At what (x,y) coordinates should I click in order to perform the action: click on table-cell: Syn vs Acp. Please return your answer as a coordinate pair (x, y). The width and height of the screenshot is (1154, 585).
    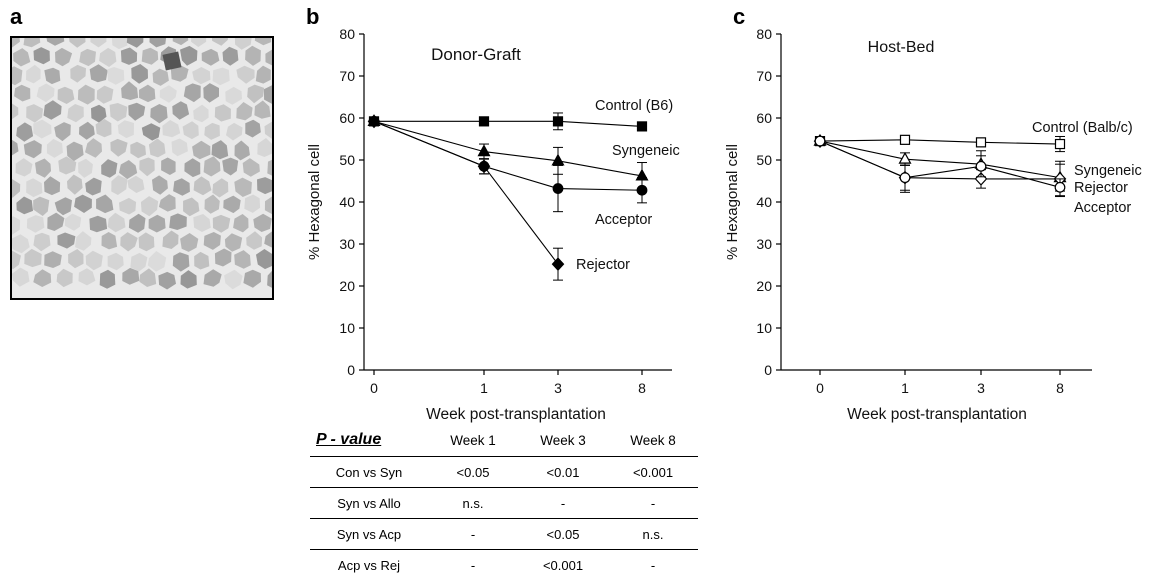
    Looking at the image, I should click on (369, 534).